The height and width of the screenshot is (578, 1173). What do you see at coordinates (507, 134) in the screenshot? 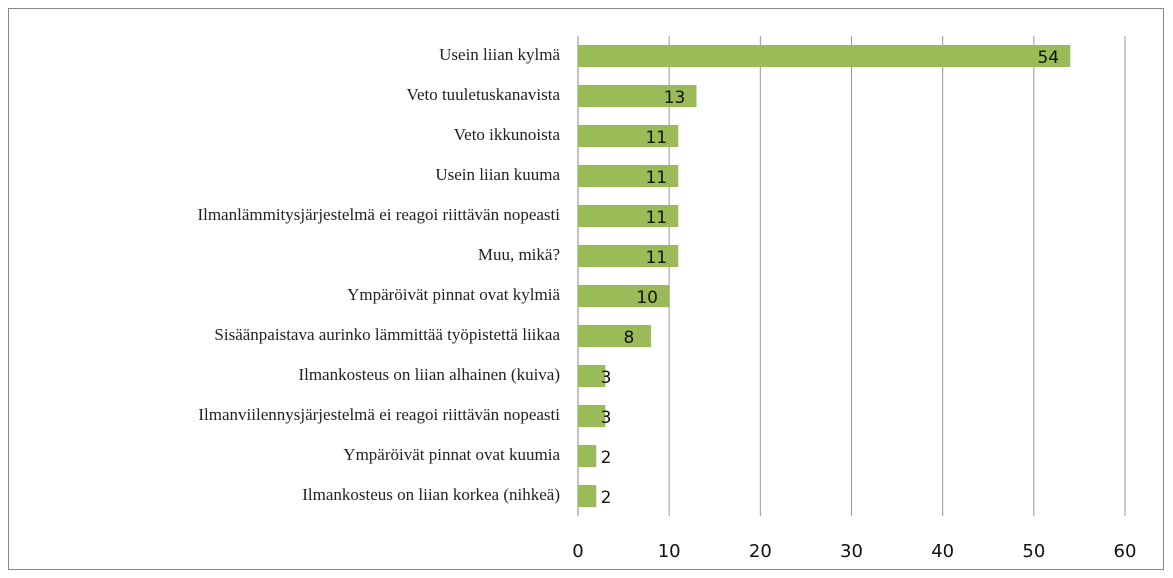
I see `y-tick-label: Veto ikkunoista` at bounding box center [507, 134].